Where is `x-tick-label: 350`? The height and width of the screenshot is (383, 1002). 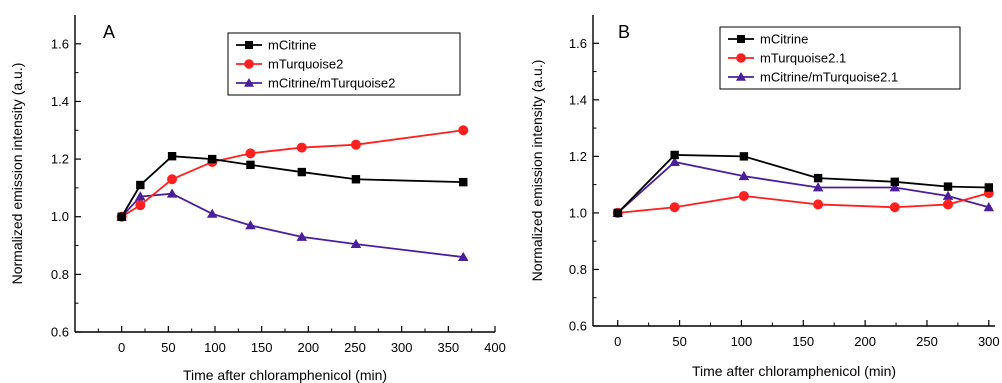
x-tick-label: 350 is located at coordinates (448, 347).